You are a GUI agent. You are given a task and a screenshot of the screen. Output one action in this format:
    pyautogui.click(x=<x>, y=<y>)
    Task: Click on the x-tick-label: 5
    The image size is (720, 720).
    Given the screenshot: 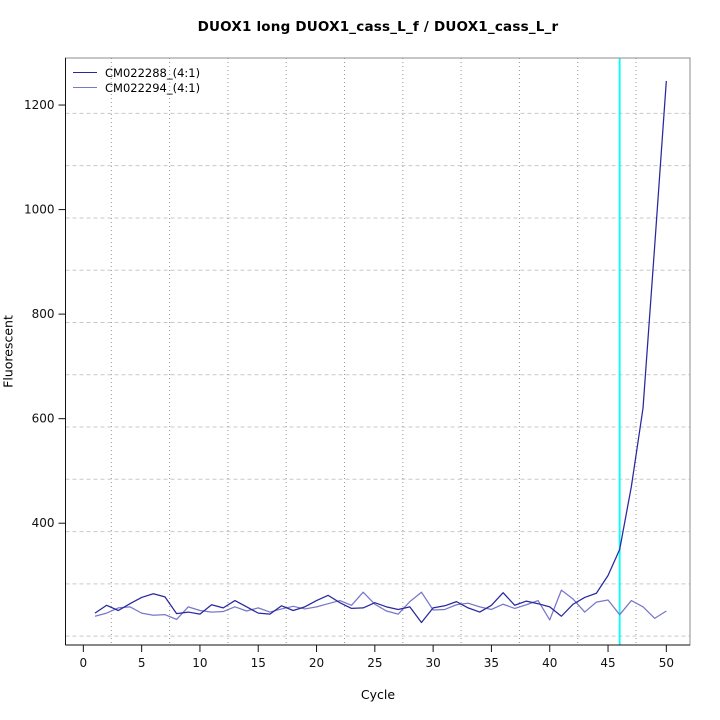 What is the action you would take?
    pyautogui.click(x=142, y=663)
    